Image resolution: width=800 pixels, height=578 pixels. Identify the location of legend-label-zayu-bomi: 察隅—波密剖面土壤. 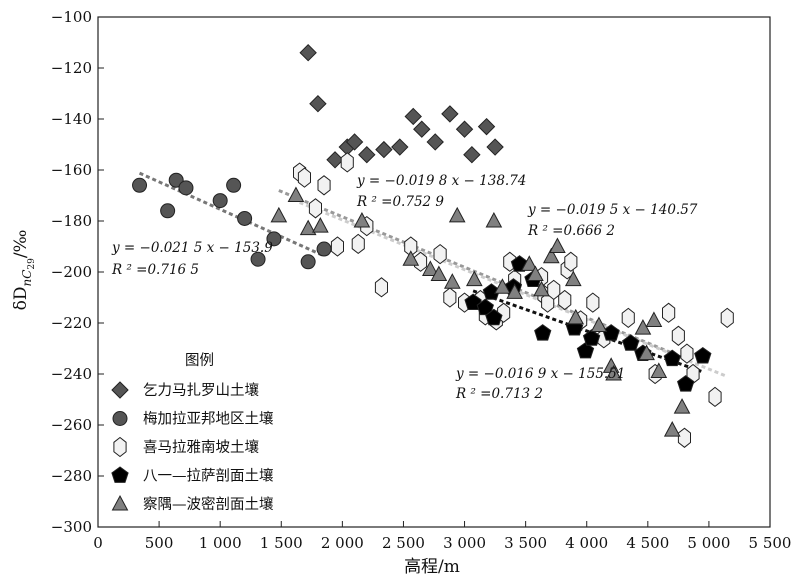
(208, 504).